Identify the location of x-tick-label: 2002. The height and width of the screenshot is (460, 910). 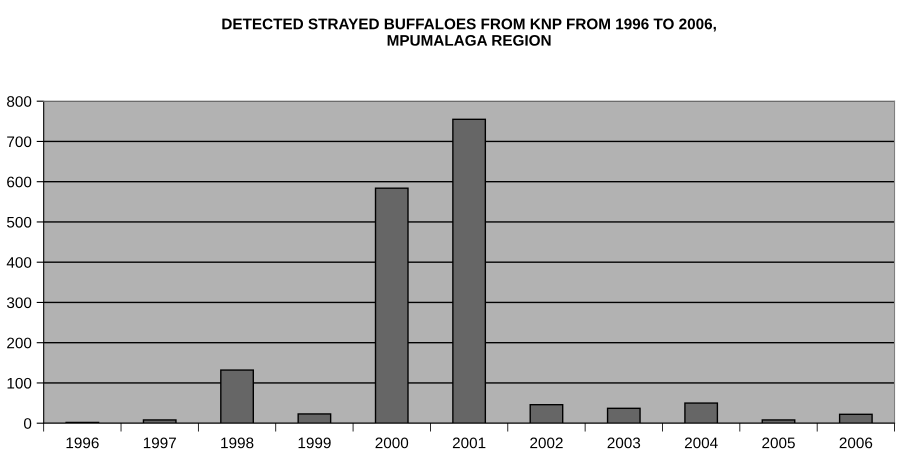
(546, 442).